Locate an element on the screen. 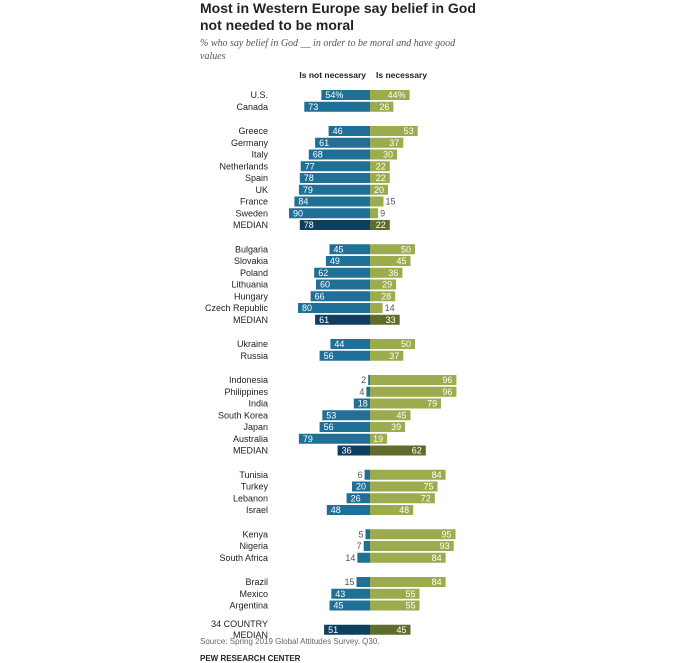  row-label: 34 COUNTRY is located at coordinates (239, 624).